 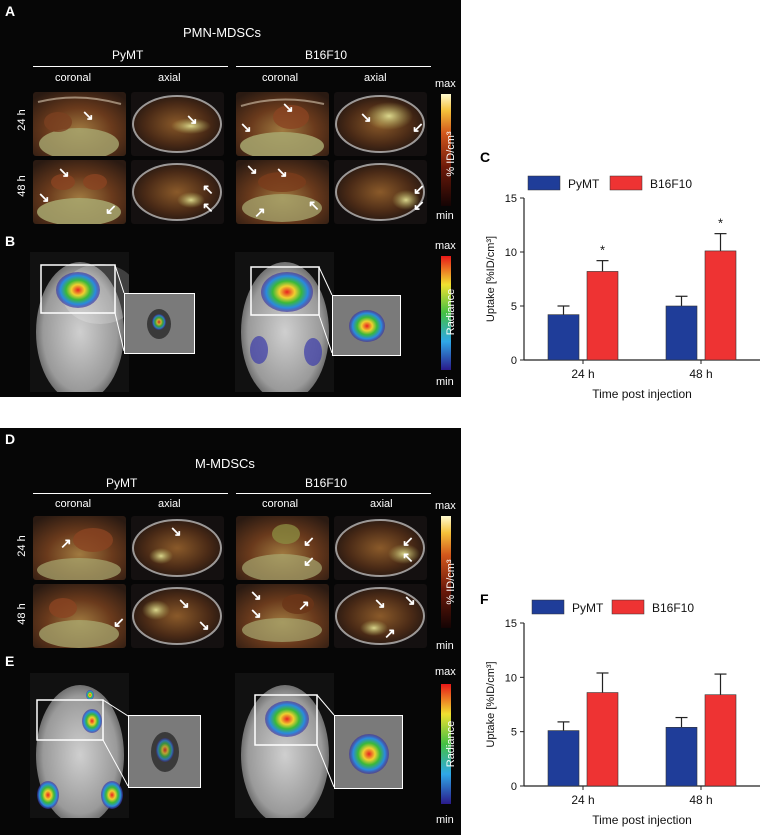 I want to click on x-tick-label: 48 h, so click(x=700, y=374).